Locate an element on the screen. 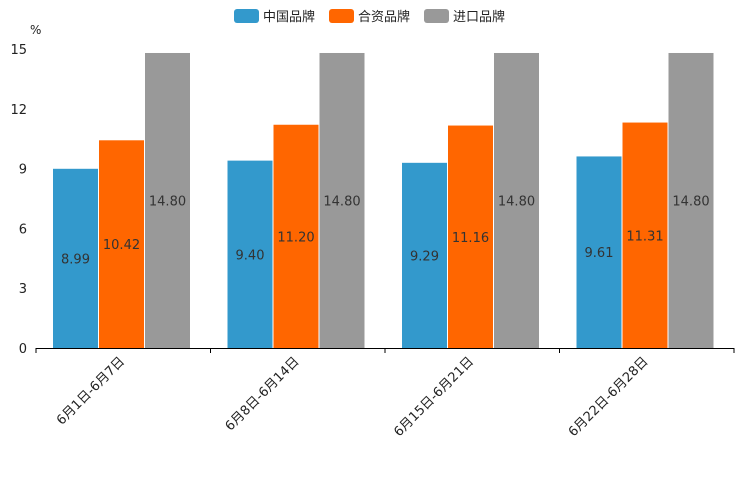 The image size is (744, 496). data-label: 11.20 is located at coordinates (295, 237).